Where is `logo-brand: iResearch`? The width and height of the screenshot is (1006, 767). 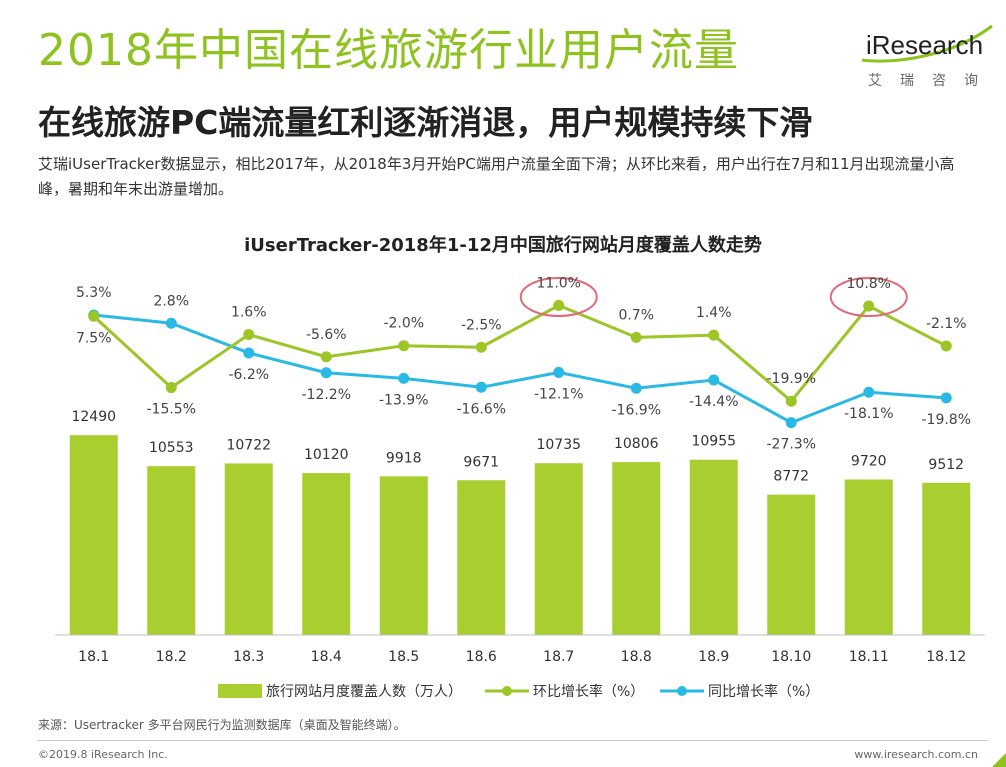
logo-brand: iResearch is located at coordinates (925, 45).